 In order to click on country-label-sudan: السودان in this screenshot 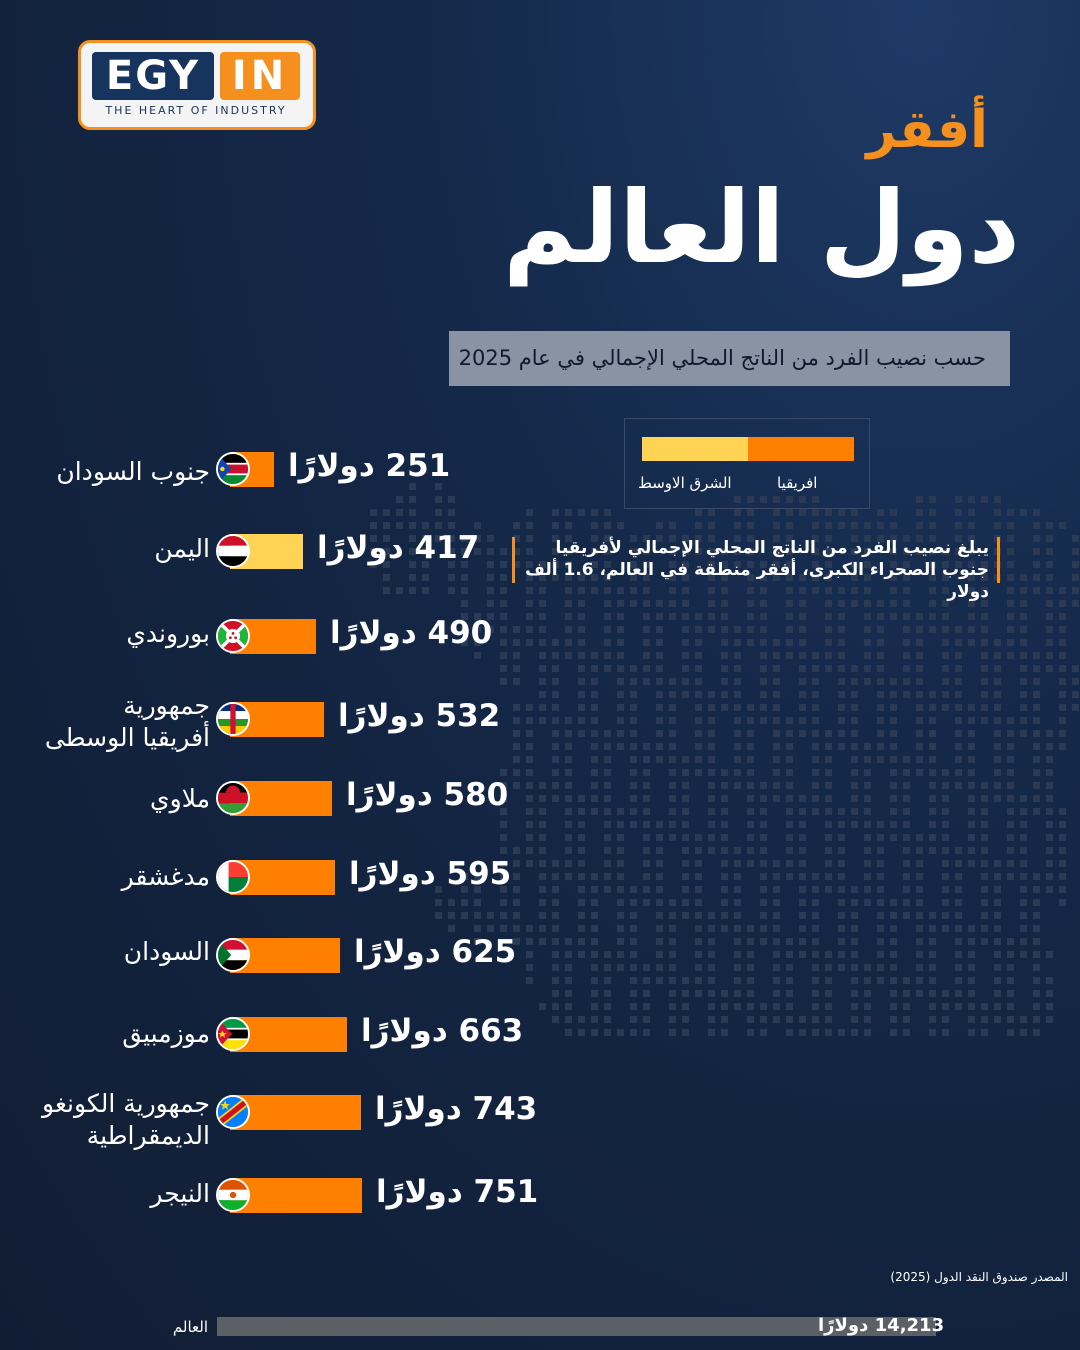, I will do `click(166, 951)`.